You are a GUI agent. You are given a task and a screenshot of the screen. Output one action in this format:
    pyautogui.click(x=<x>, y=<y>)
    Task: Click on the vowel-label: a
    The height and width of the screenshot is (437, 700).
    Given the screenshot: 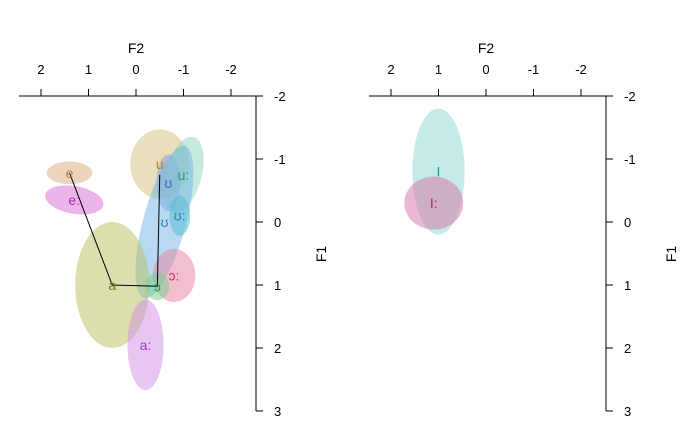 What is the action you would take?
    pyautogui.click(x=112, y=285)
    